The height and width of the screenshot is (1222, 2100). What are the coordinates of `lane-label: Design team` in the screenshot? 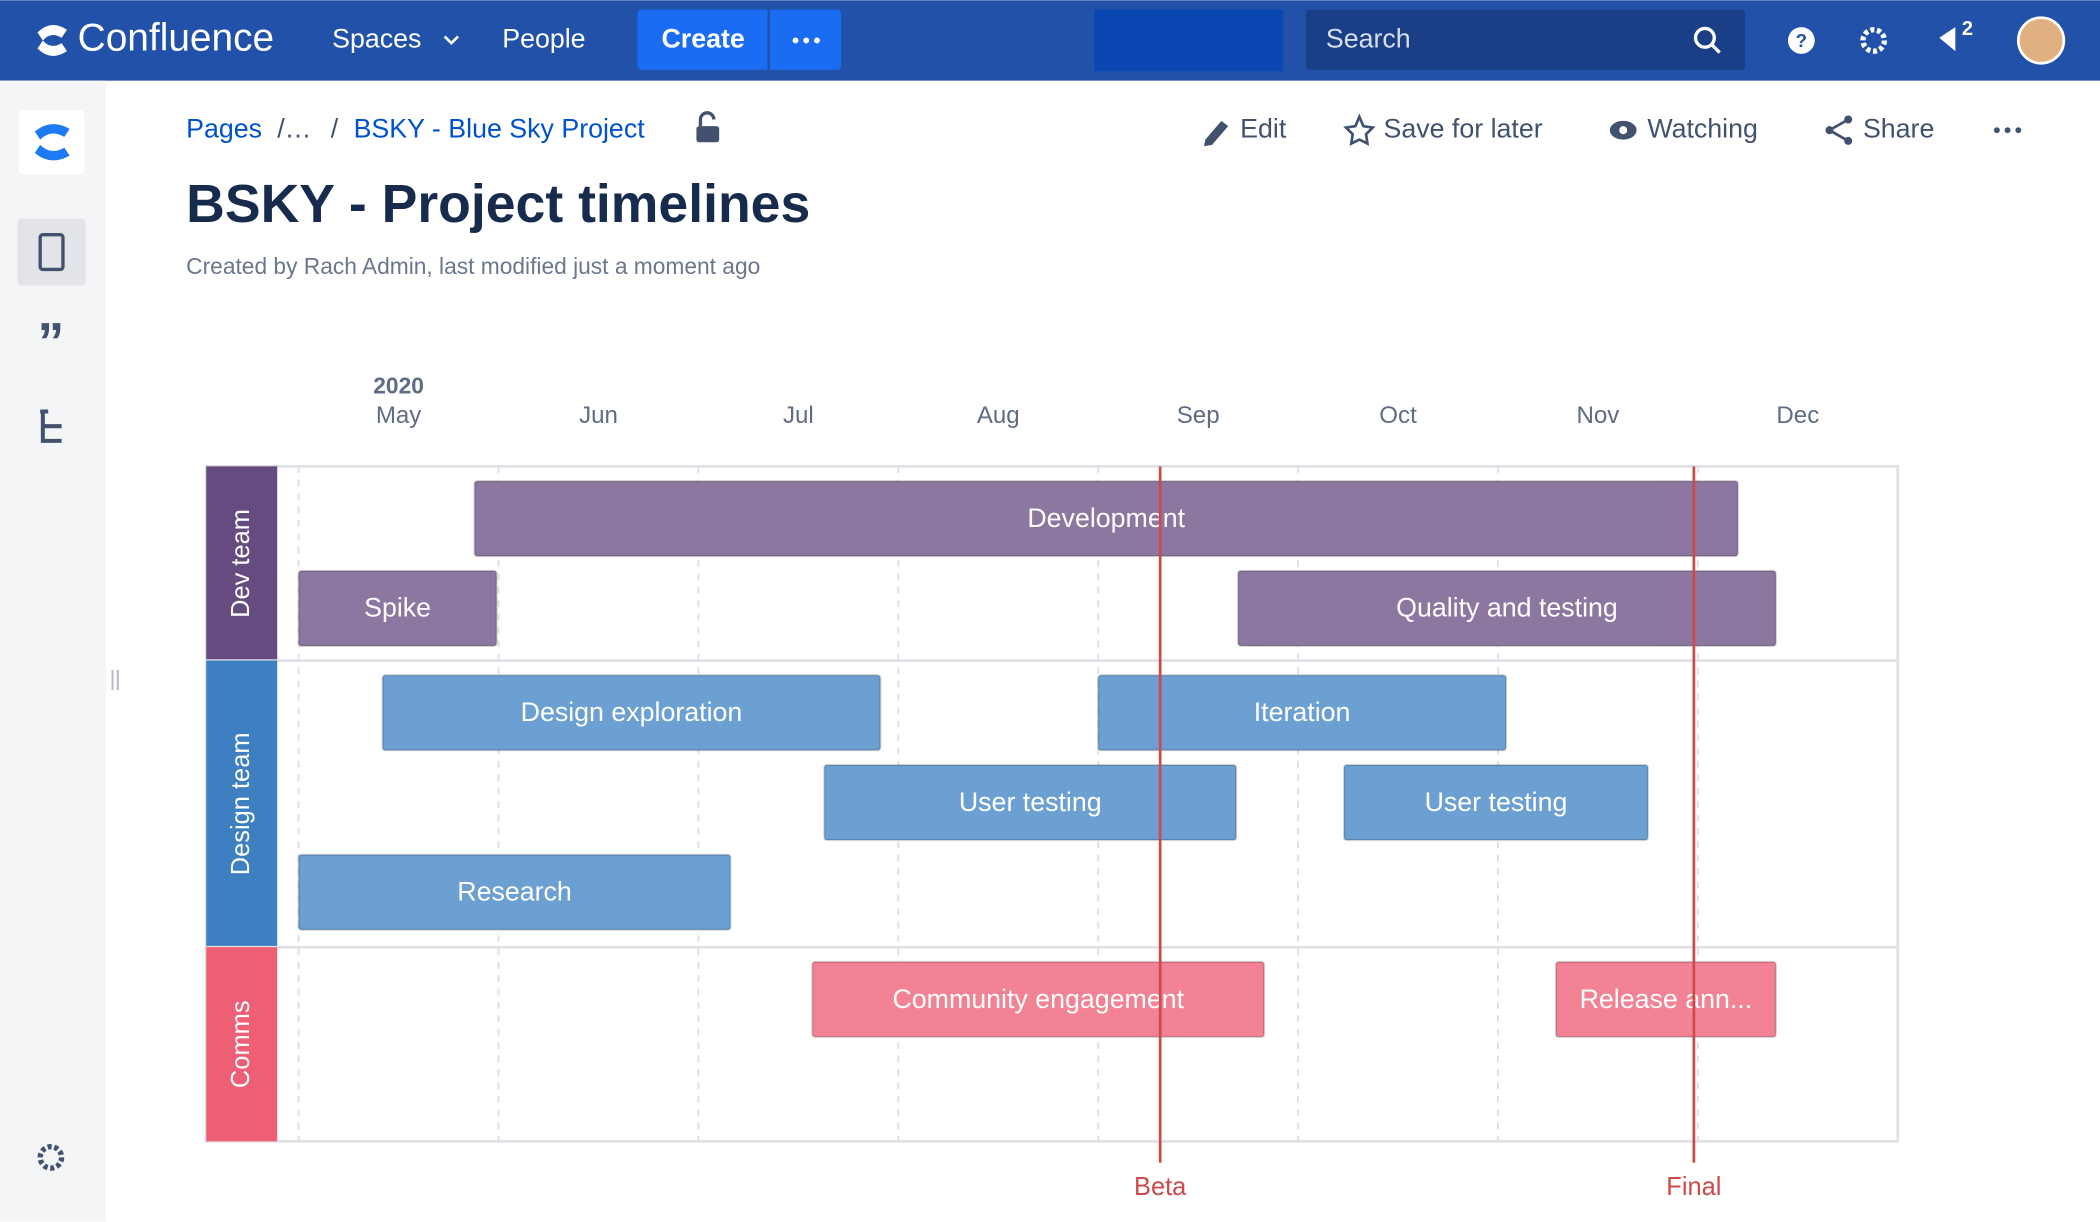 It's located at (241, 803).